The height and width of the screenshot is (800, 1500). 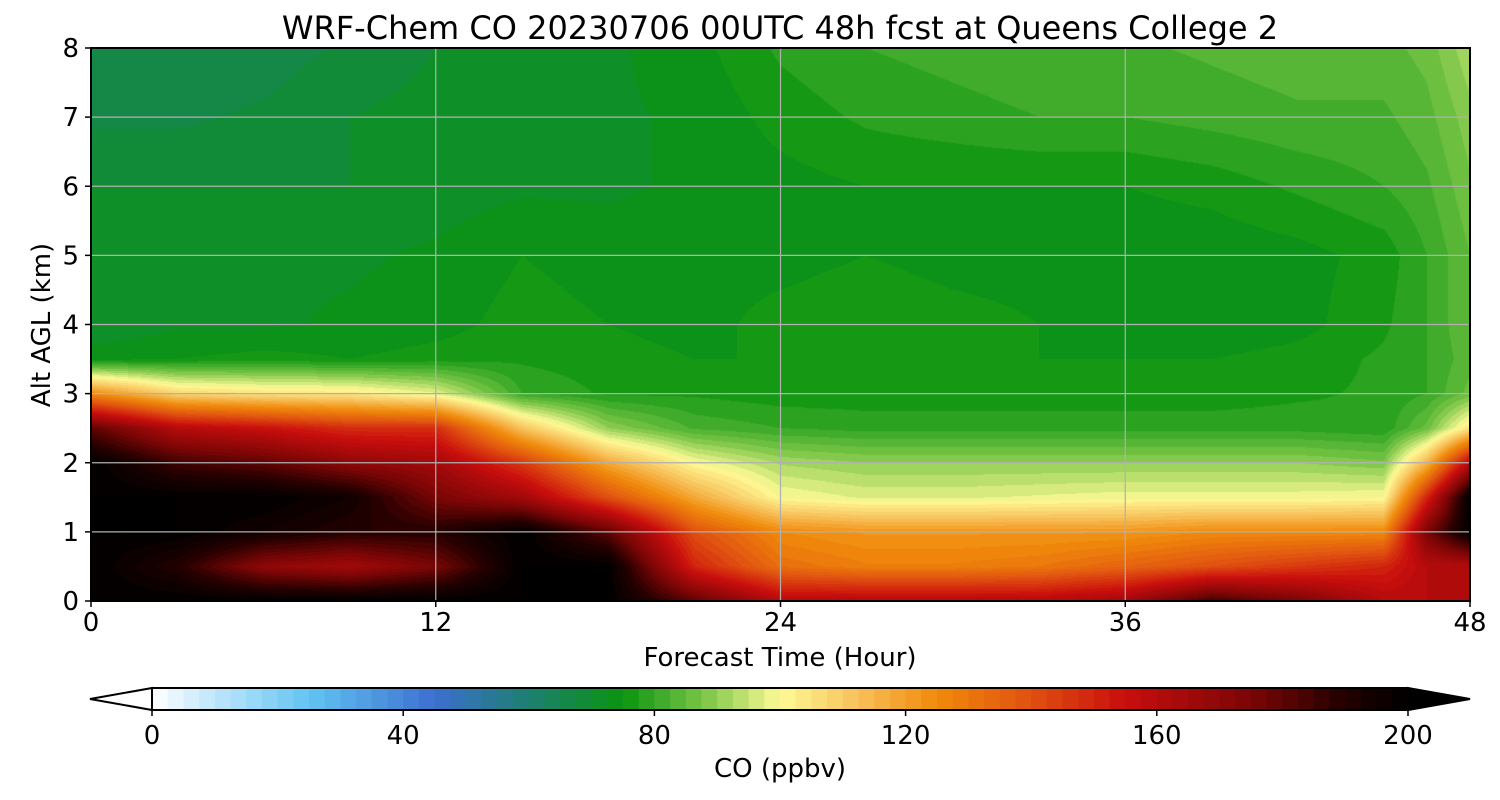 I want to click on x-tick-label: 48, so click(x=1469, y=623).